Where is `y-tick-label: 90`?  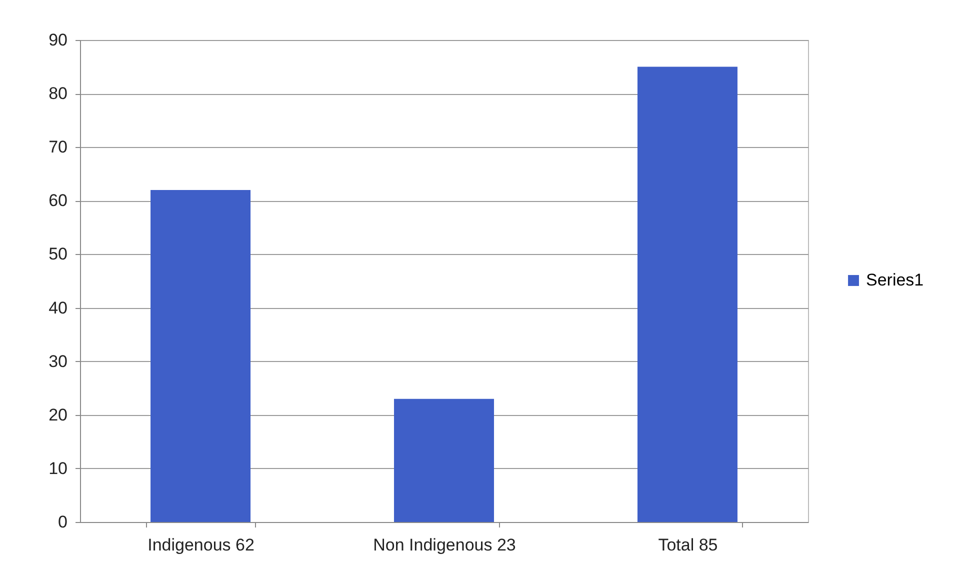 y-tick-label: 90 is located at coordinates (58, 40).